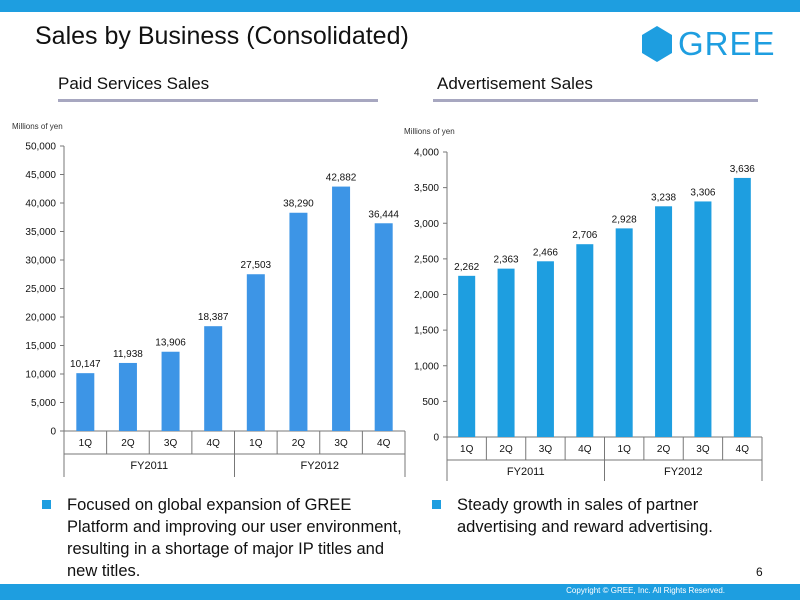  Describe the element at coordinates (657, 44) in the screenshot. I see `hexagon-logo-icon` at that location.